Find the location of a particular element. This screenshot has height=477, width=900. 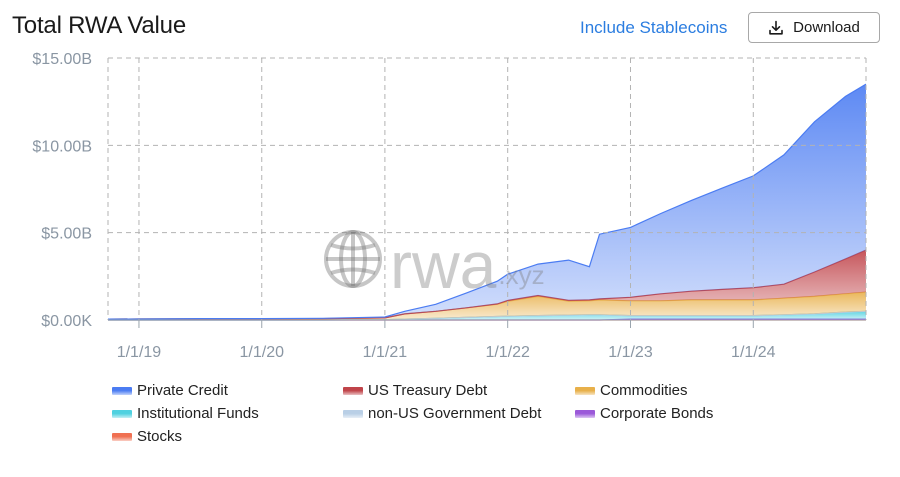

legend-item-us-treasury-debt: US Treasury Debt is located at coordinates (415, 390).